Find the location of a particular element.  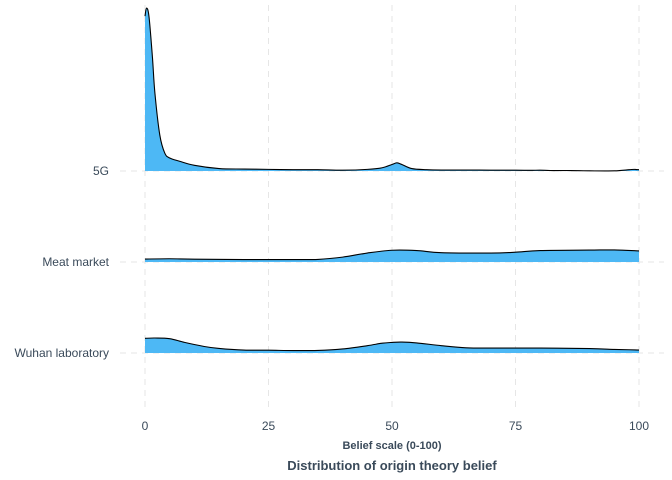

x-tick-label: 100 is located at coordinates (639, 426).